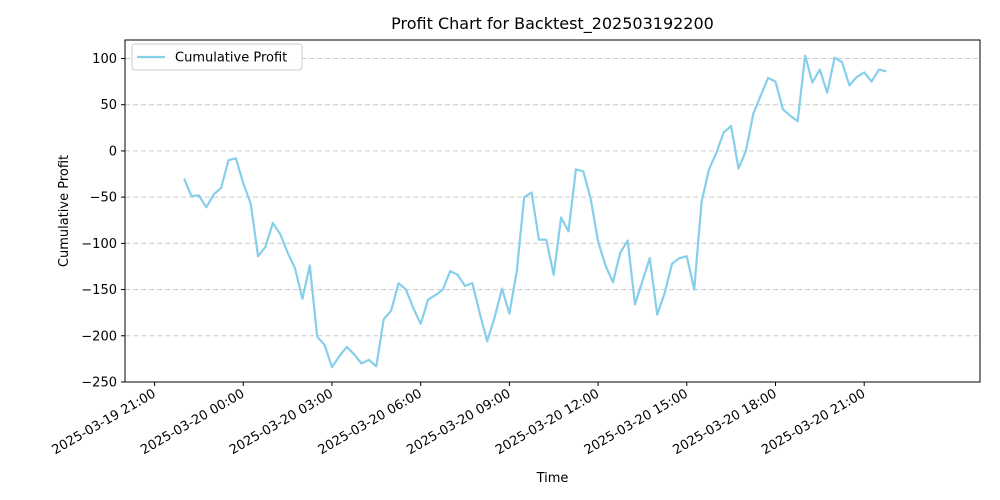 The width and height of the screenshot is (1000, 500). Describe the element at coordinates (108, 105) in the screenshot. I see `y-tick-label: 50` at that location.